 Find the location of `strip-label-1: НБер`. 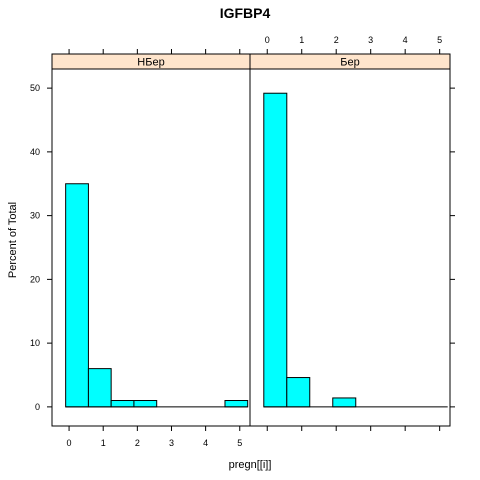

strip-label-1: НБер is located at coordinates (150, 63).